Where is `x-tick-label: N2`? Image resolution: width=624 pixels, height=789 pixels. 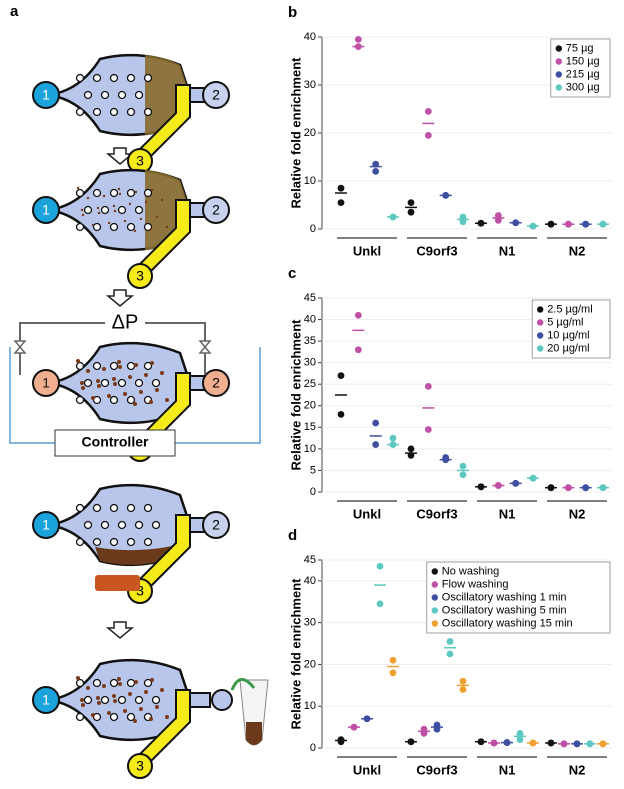
x-tick-label: N2 is located at coordinates (577, 769).